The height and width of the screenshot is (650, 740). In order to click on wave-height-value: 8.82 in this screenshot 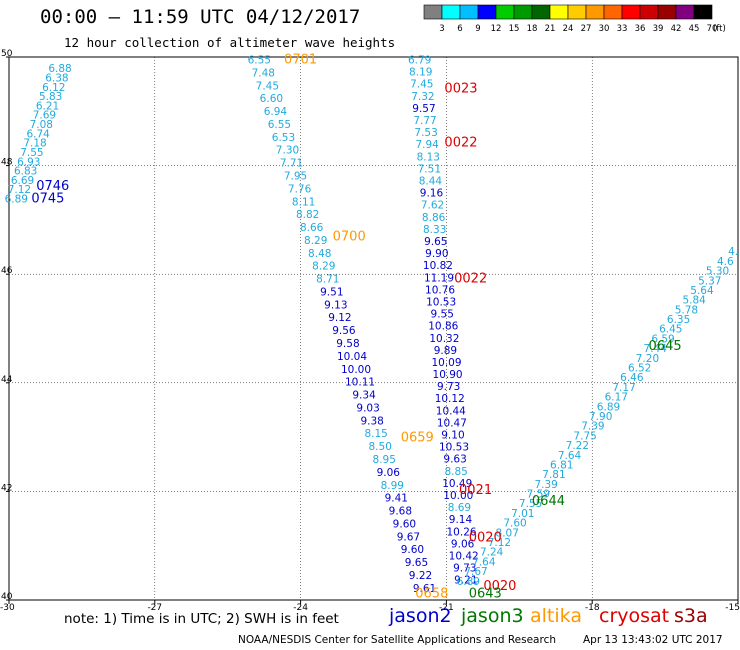, I will do `click(307, 215)`.